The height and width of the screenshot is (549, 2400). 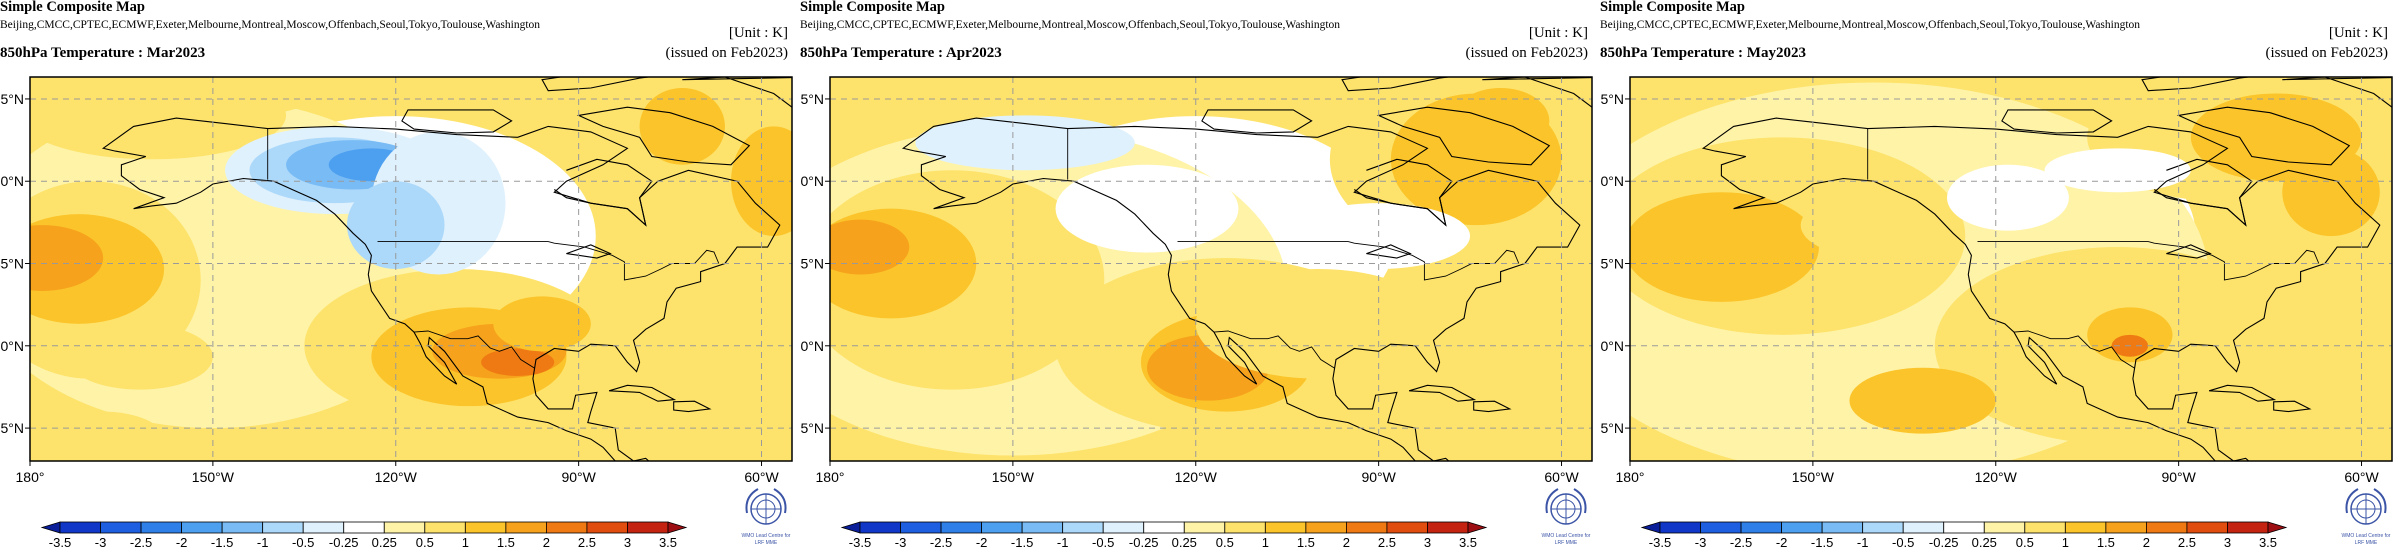 What do you see at coordinates (860, 542) in the screenshot?
I see `legend-label: -3.5` at bounding box center [860, 542].